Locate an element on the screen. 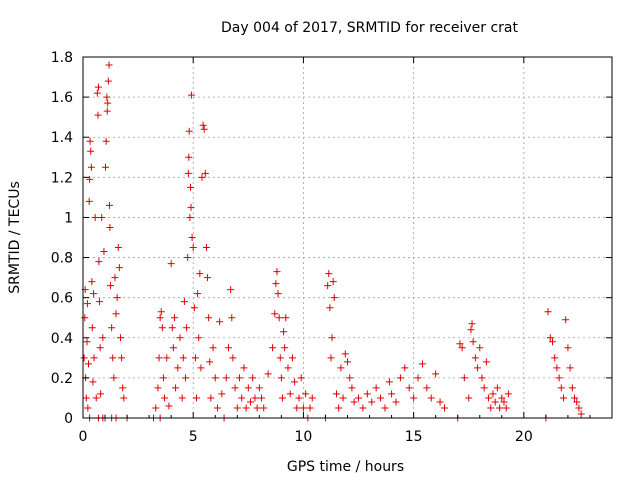 This screenshot has height=480, width=640. x-tick-label: 15 is located at coordinates (414, 437).